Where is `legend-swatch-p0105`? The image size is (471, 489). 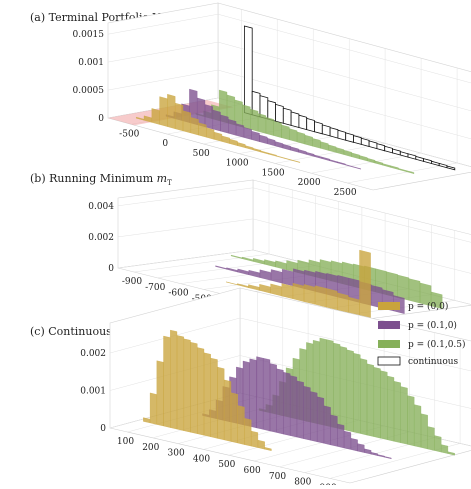 legend-swatch-p0105 is located at coordinates (389, 344).